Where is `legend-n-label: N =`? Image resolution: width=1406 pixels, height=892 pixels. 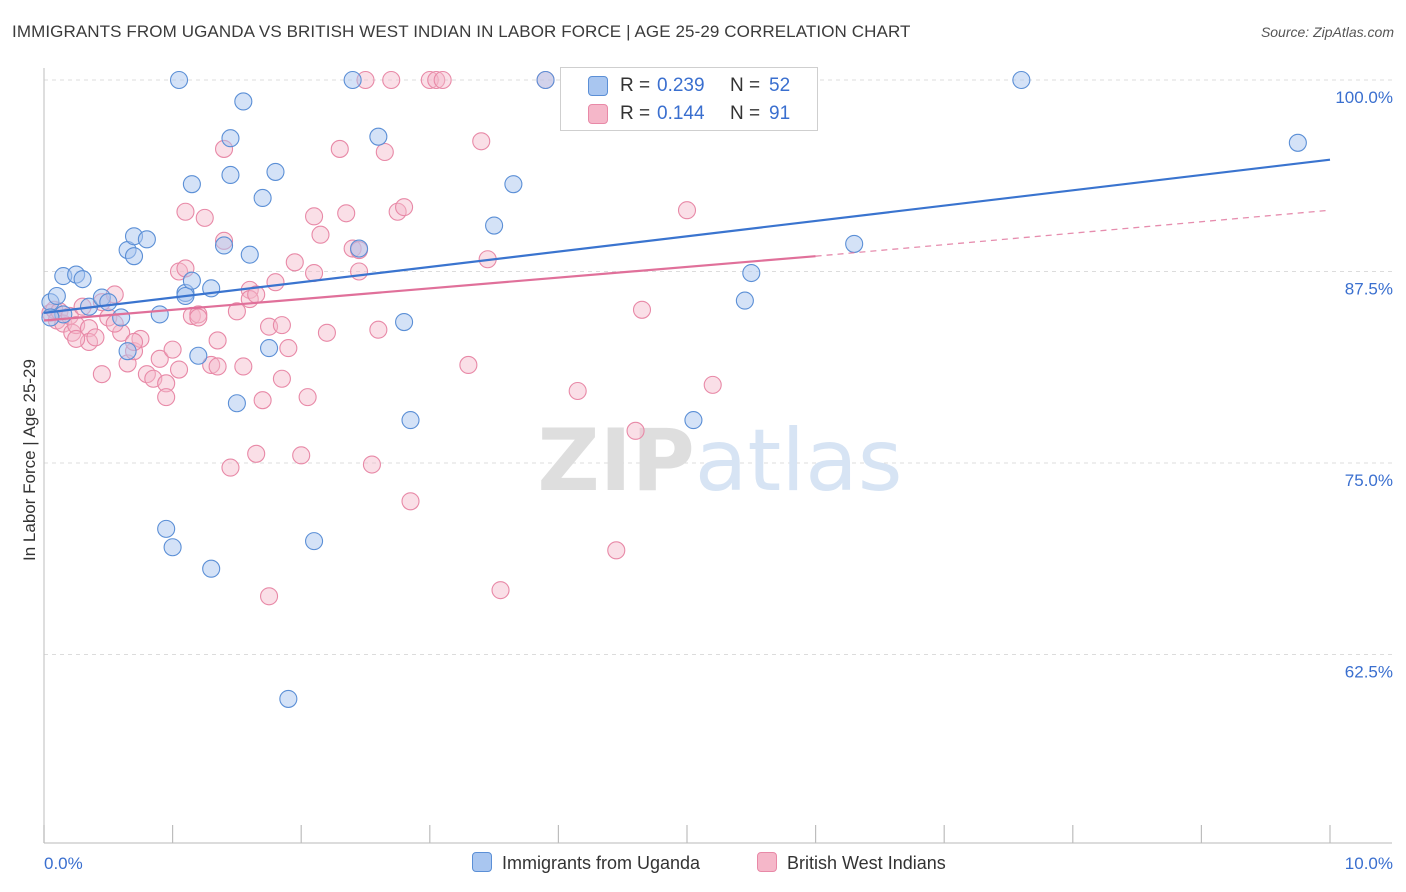
legend-n-label: N = is located at coordinates (745, 113).